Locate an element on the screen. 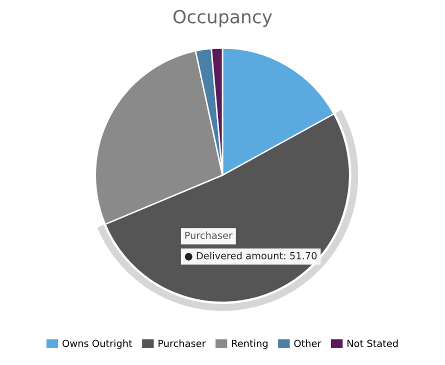  legend-label: Owns Outright is located at coordinates (97, 344).